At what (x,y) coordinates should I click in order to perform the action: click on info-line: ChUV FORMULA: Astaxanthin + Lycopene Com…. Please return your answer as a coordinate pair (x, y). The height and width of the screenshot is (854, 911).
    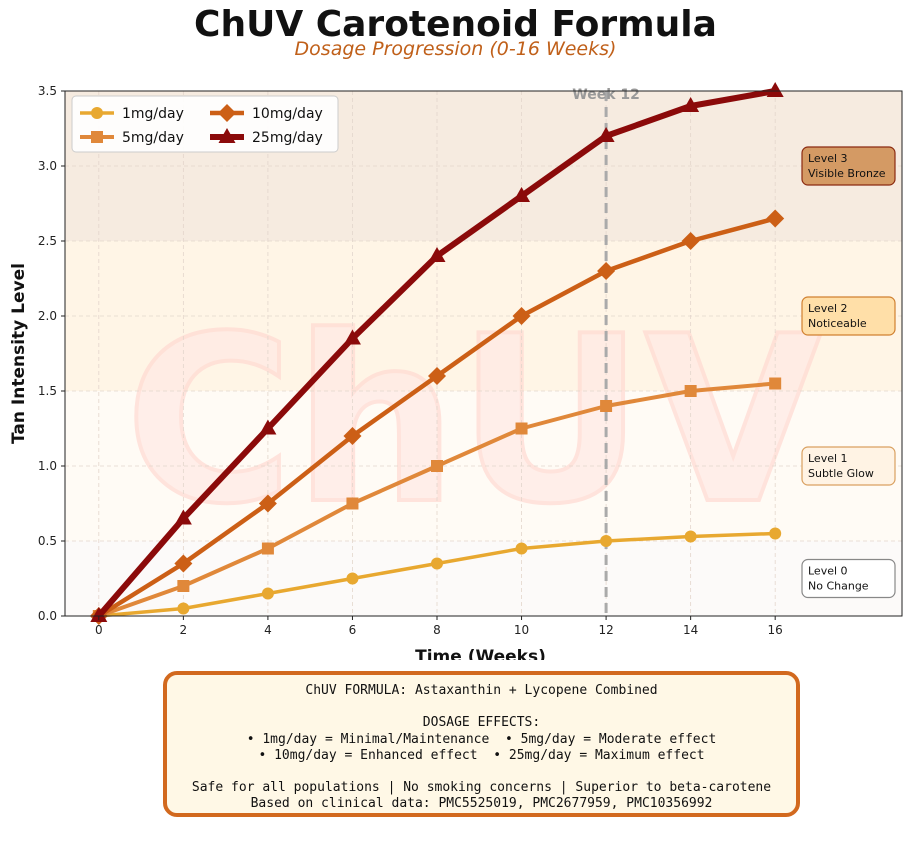
    Looking at the image, I should click on (481, 690).